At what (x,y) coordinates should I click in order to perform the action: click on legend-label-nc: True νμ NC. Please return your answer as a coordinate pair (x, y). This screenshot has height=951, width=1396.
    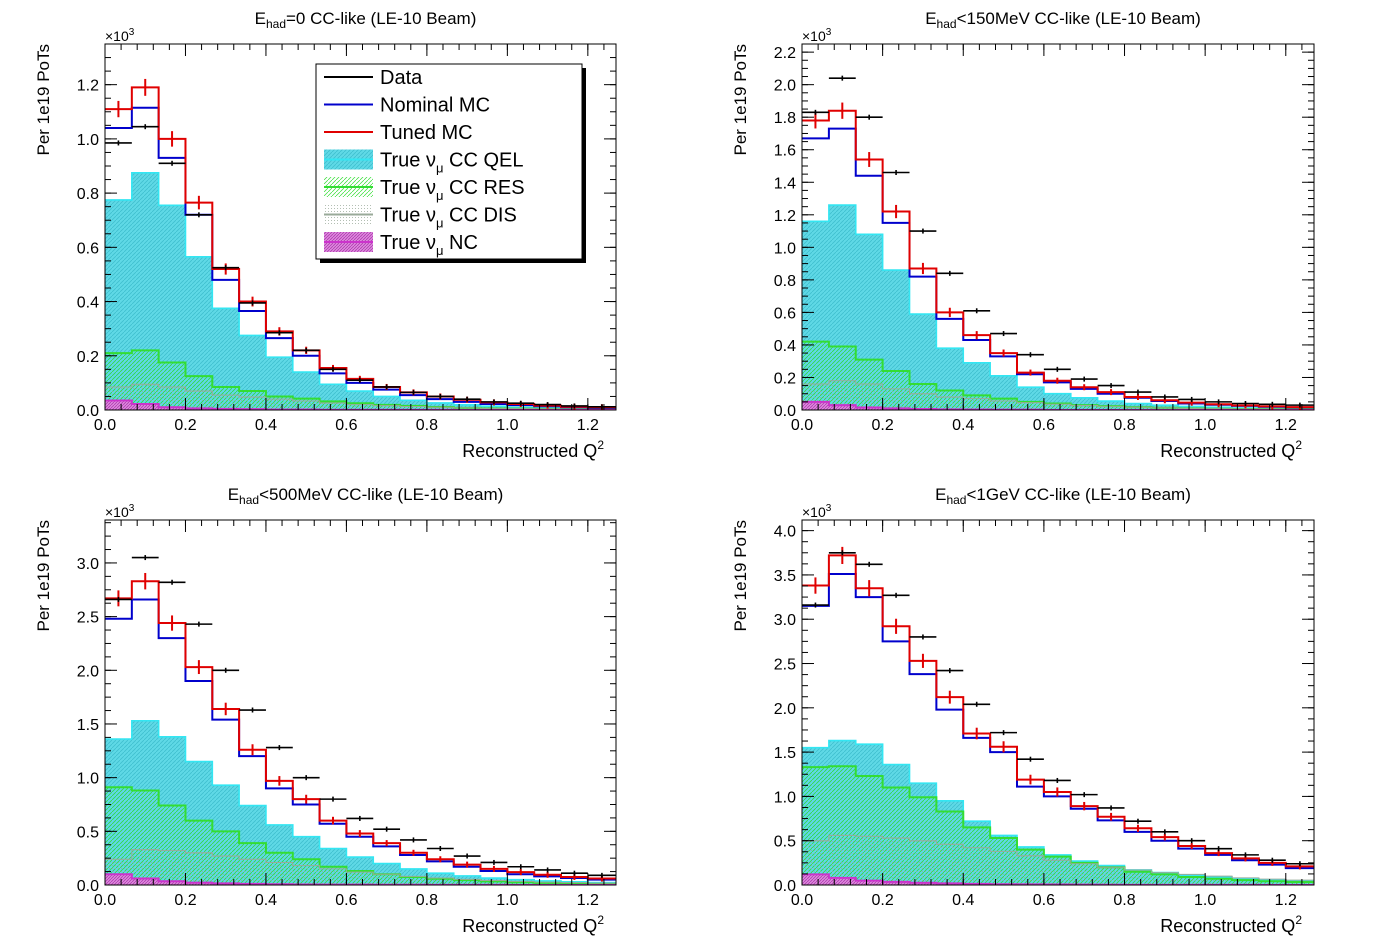
    Looking at the image, I should click on (429, 245).